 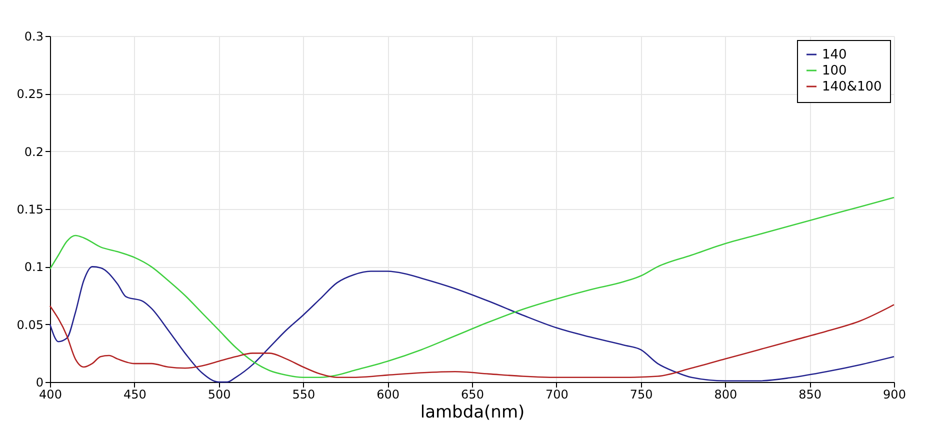 What do you see at coordinates (304, 395) in the screenshot?
I see `x-tick-label: 550` at bounding box center [304, 395].